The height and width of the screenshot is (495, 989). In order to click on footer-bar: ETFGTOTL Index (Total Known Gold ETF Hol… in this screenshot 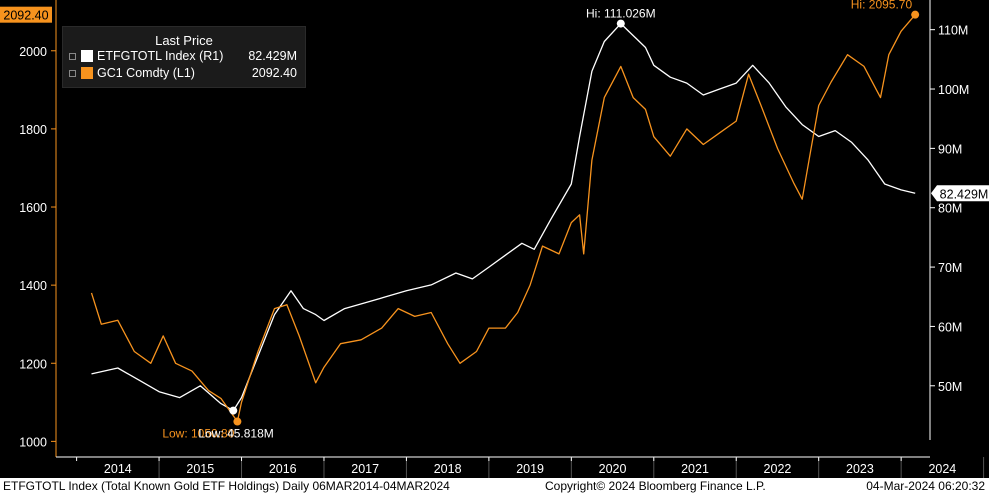, I will do `click(494, 486)`.